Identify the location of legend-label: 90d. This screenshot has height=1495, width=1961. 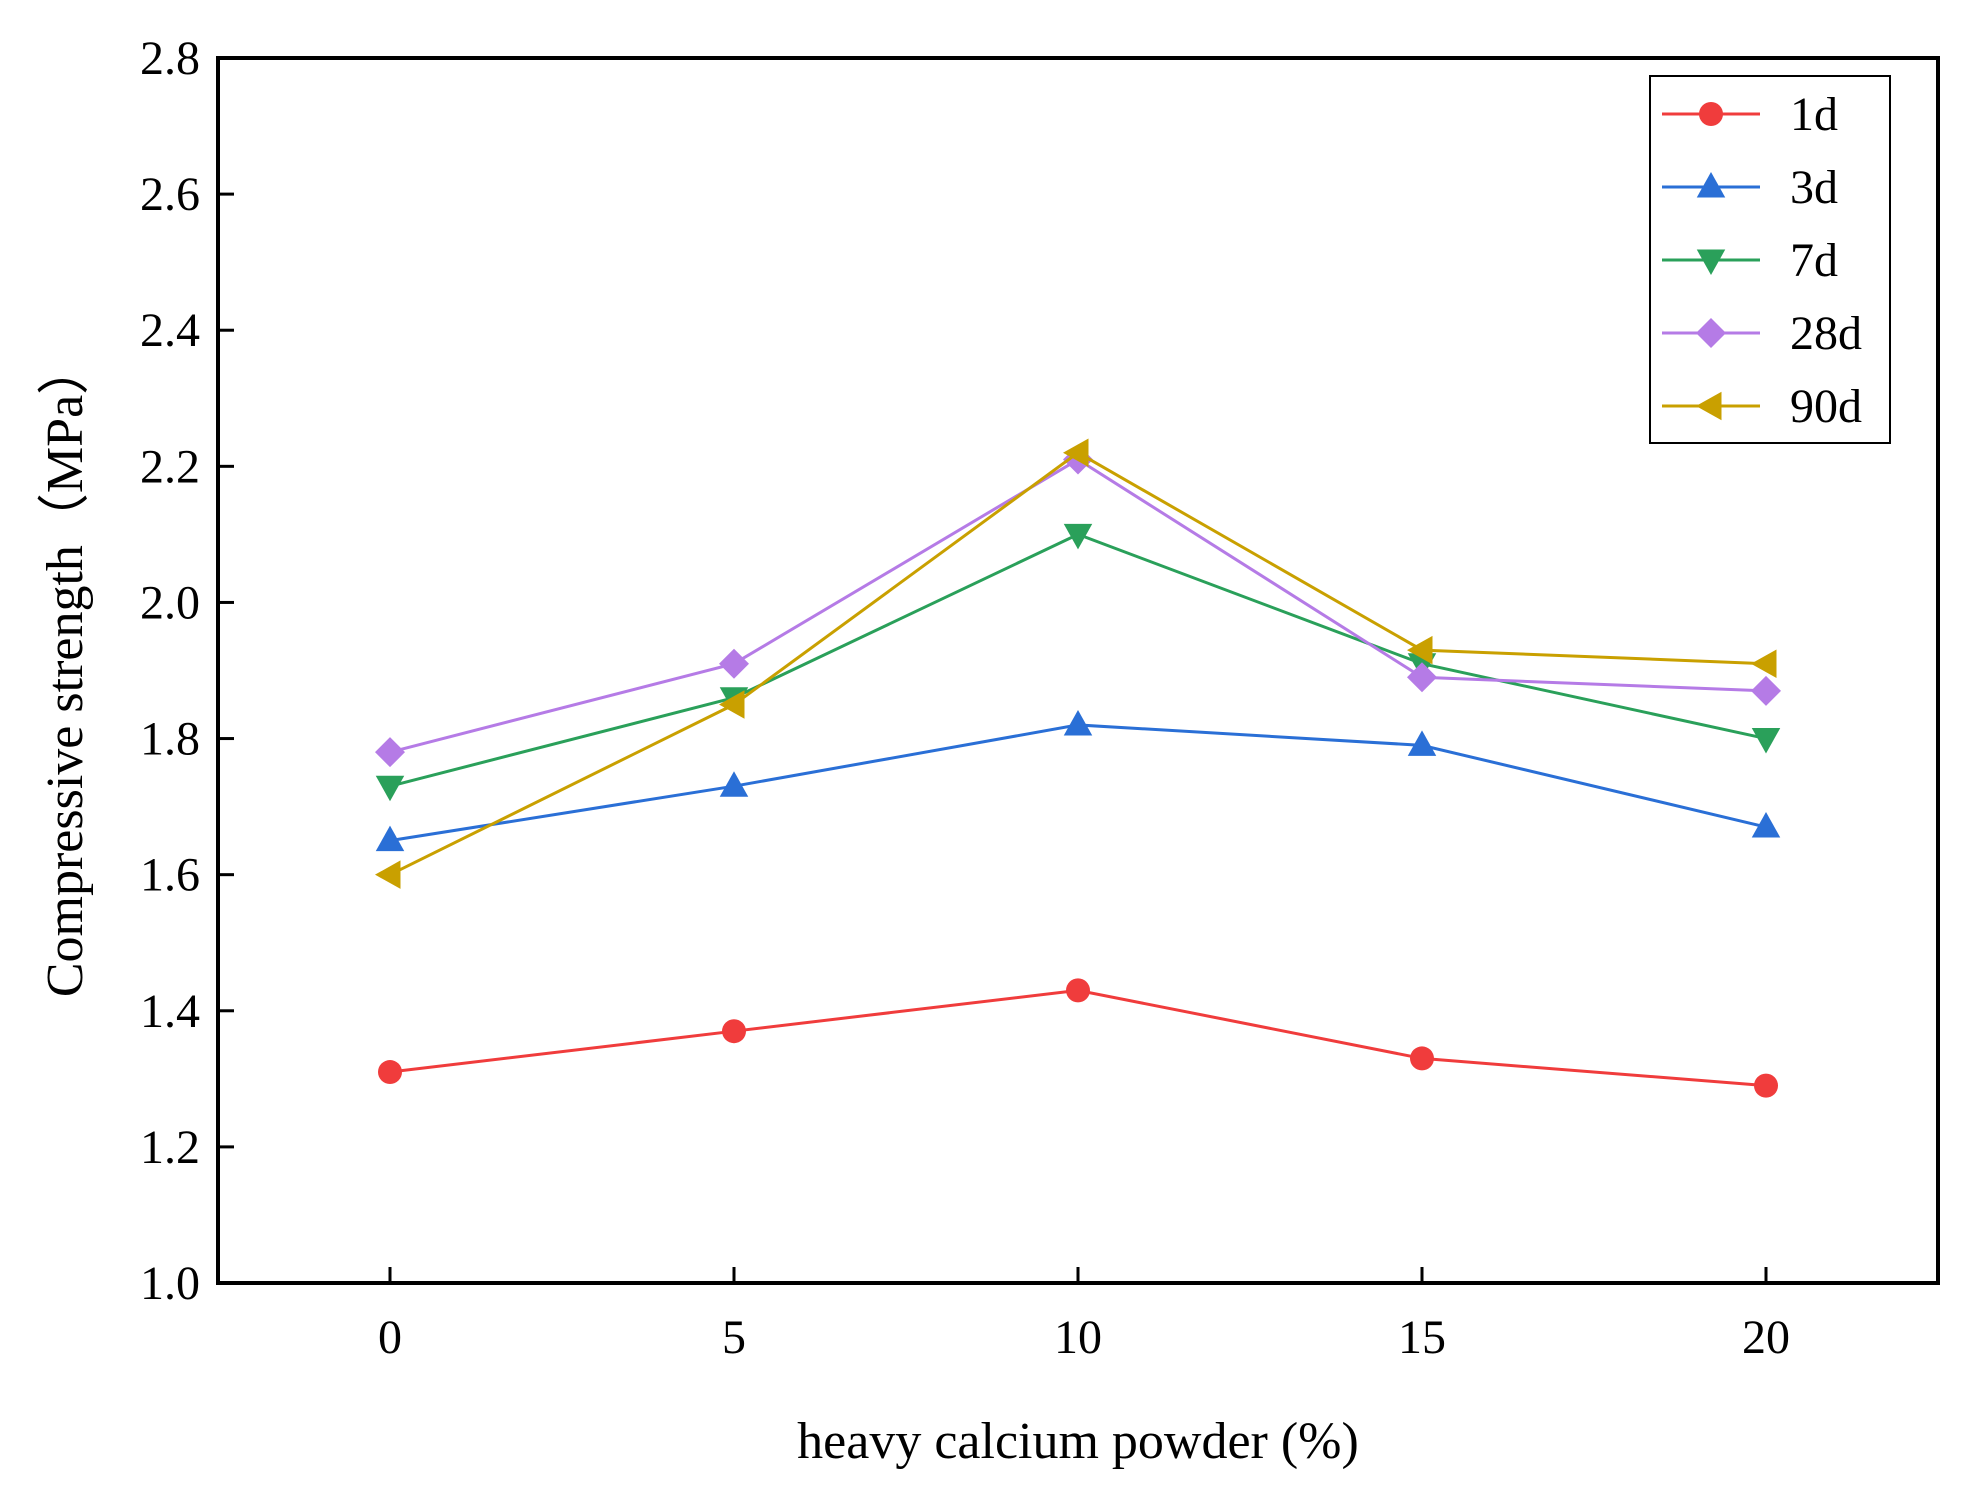
(1826, 406).